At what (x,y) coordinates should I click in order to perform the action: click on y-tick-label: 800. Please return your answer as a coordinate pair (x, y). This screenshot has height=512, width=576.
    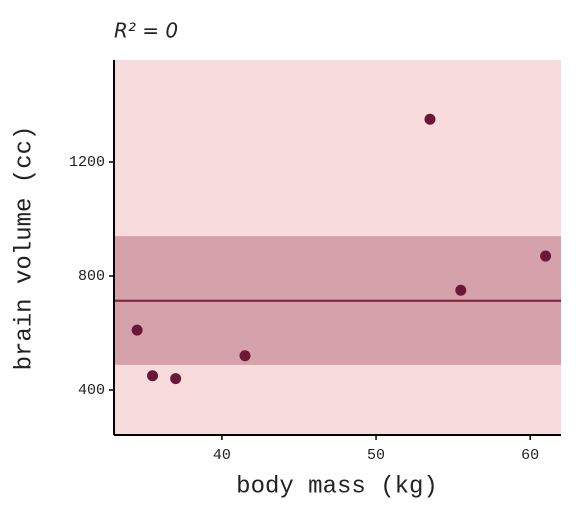
    Looking at the image, I should click on (91, 276).